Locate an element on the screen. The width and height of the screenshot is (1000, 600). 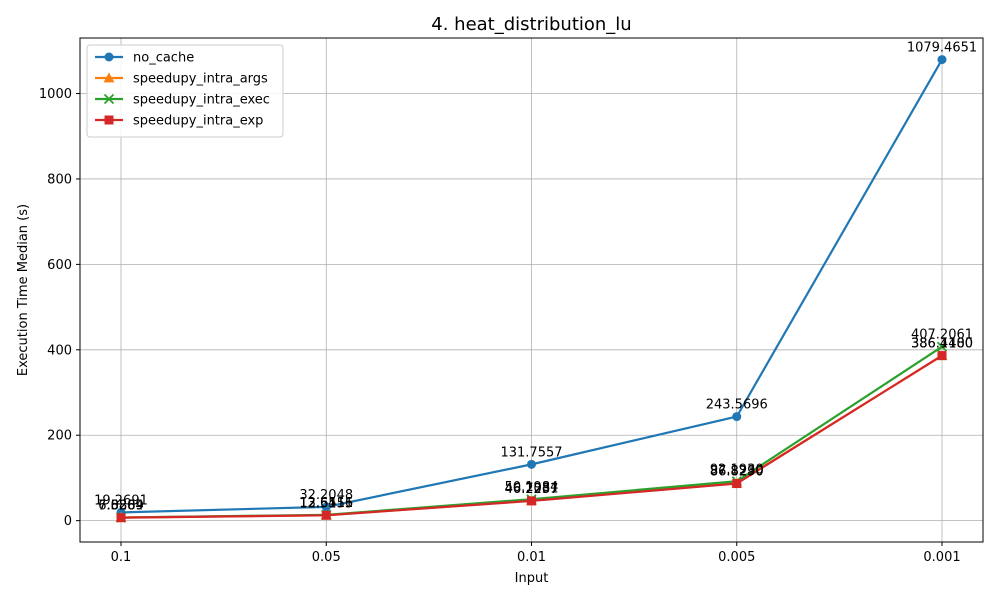
y-tick-label: 400 is located at coordinates (59, 350).